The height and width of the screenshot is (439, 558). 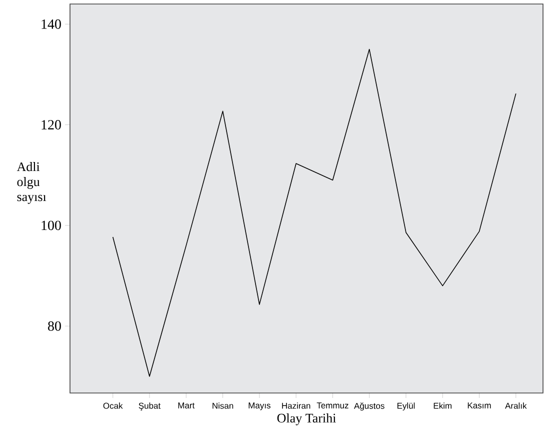 I want to click on y-tick-label: 80, so click(x=54, y=326).